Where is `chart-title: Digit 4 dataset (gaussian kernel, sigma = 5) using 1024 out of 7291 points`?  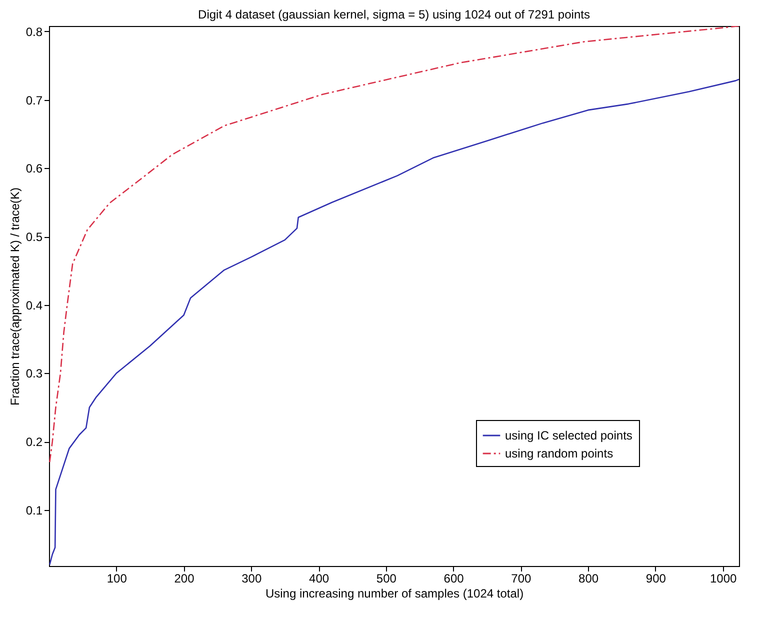
chart-title: Digit 4 dataset (gaussian kernel, sigma = 5) using 1024 out of 7291 points is located at coordinates (394, 14).